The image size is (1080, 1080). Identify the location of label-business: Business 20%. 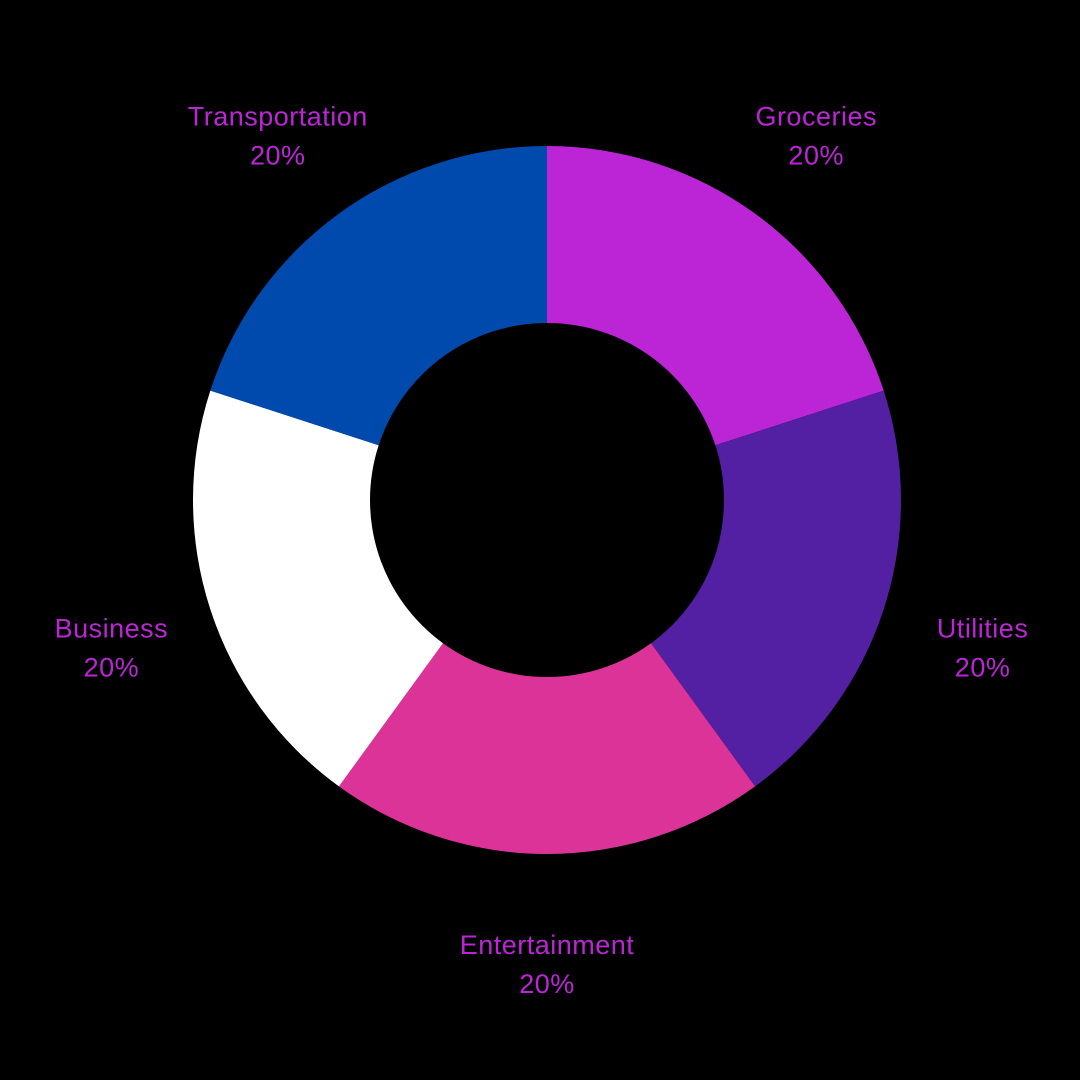
(112, 648).